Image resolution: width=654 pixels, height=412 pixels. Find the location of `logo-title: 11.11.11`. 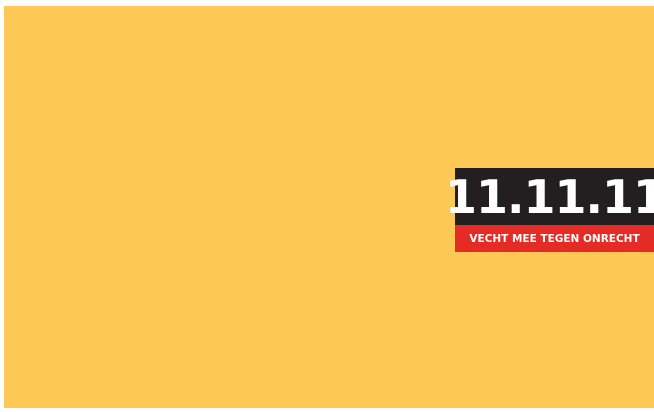

logo-title: 11.11.11 is located at coordinates (549, 196).